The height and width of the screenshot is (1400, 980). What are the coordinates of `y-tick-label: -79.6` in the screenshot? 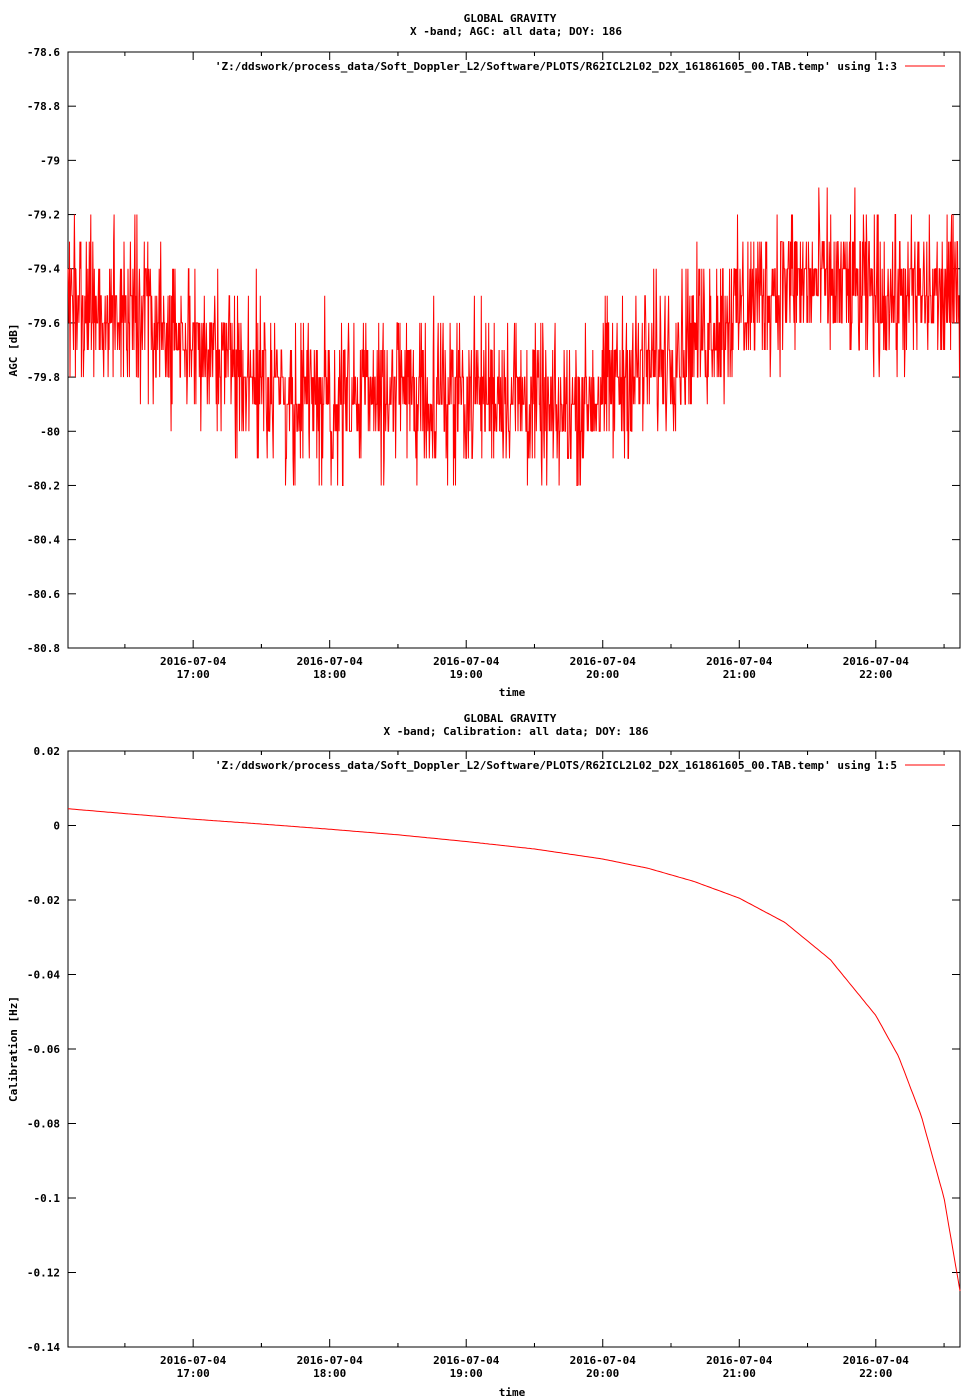 It's located at (43, 323).